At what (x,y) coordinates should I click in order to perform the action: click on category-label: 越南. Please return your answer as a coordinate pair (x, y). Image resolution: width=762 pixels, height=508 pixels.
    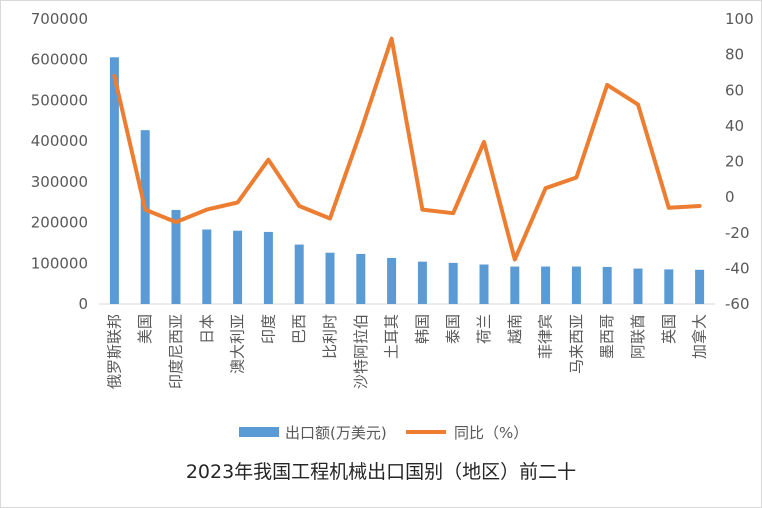
    Looking at the image, I should click on (515, 329).